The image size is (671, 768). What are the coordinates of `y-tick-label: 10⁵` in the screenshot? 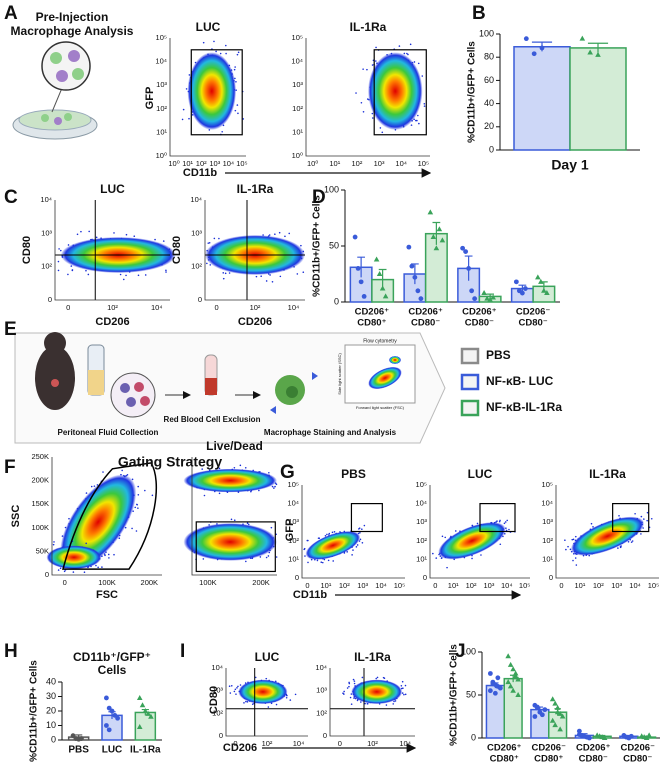 It's located at (547, 484).